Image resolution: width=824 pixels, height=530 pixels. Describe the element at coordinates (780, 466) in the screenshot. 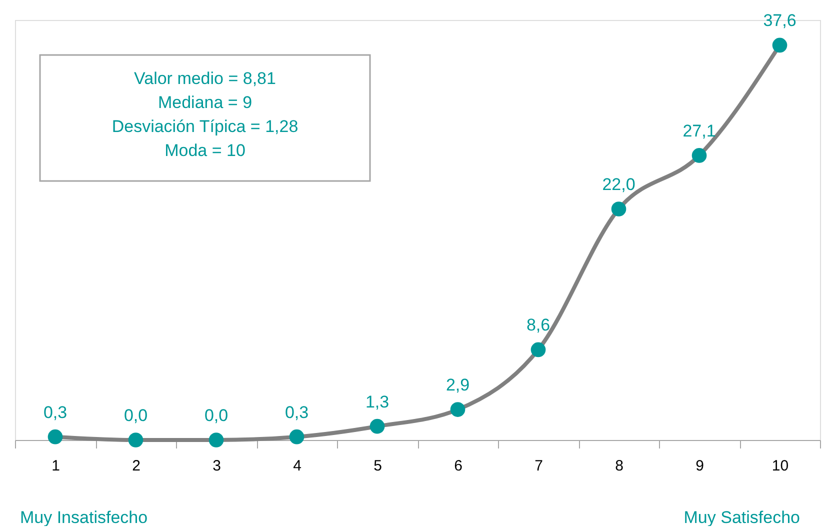

I see `x-tick-label: 10` at that location.